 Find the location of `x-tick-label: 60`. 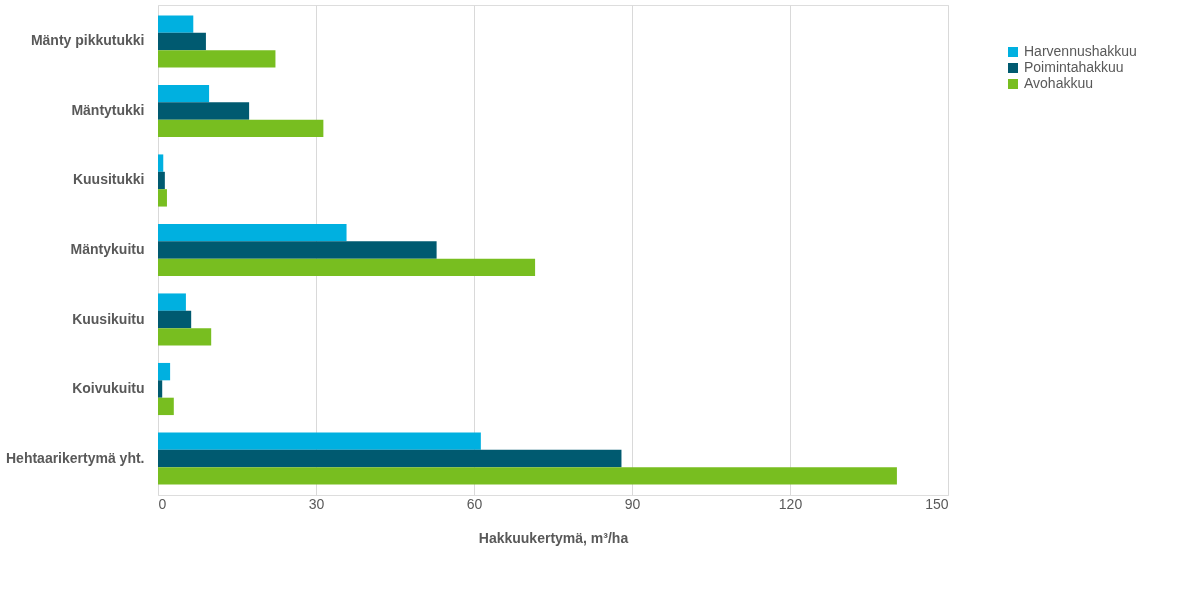

x-tick-label: 60 is located at coordinates (474, 503).